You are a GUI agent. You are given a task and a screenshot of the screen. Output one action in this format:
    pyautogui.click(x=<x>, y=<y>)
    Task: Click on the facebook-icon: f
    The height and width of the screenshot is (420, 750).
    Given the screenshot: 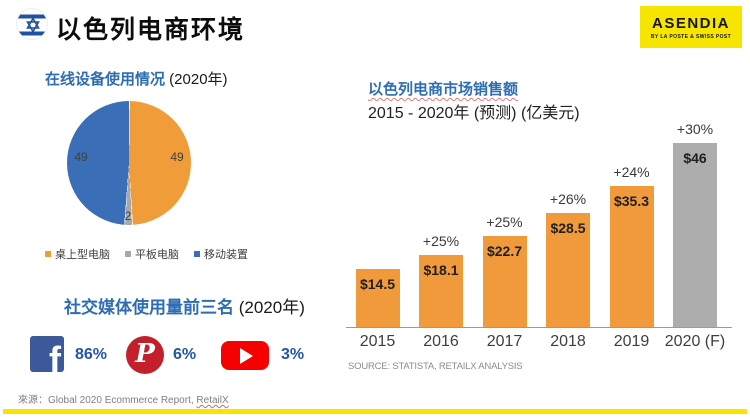 What is the action you would take?
    pyautogui.click(x=47, y=354)
    